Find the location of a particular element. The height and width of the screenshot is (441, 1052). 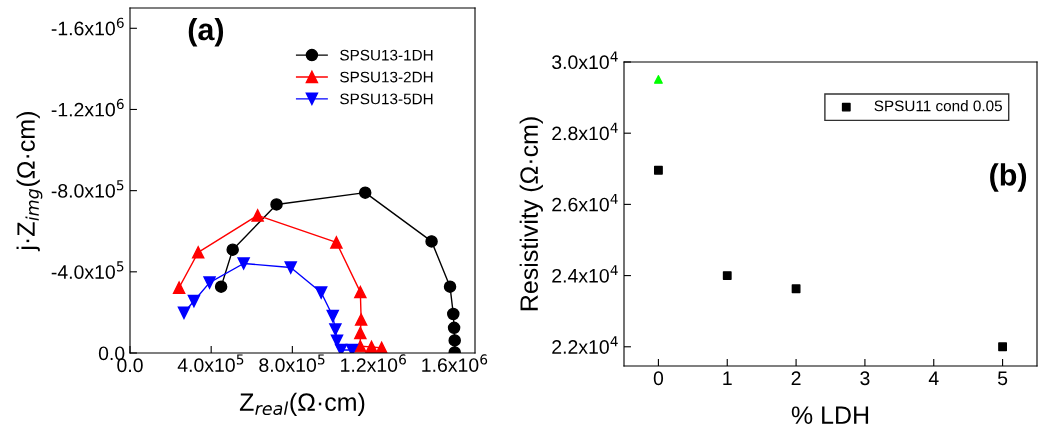

y-axis-title: Resistivity (Ω·cm) is located at coordinates (531, 214).